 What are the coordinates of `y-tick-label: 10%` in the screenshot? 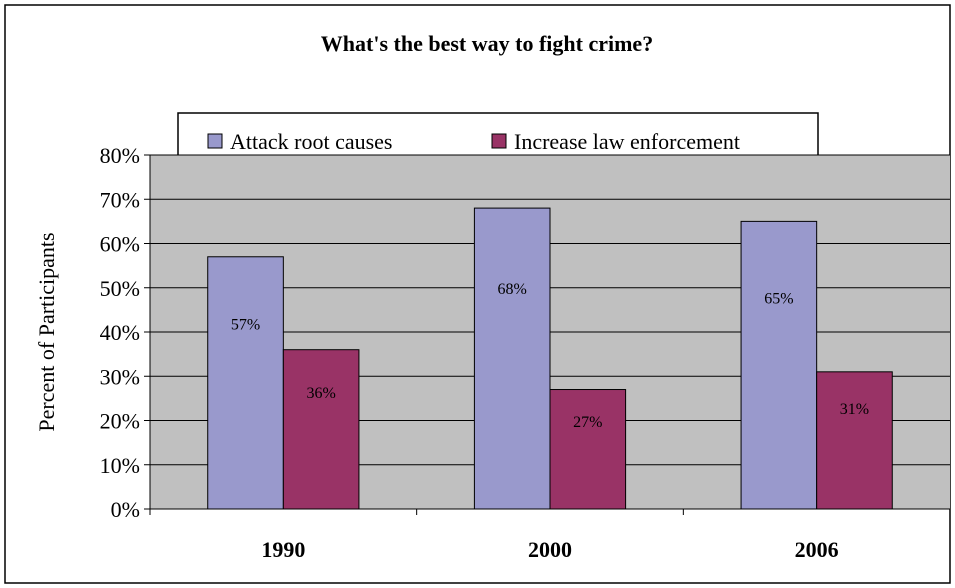 It's located at (120, 465).